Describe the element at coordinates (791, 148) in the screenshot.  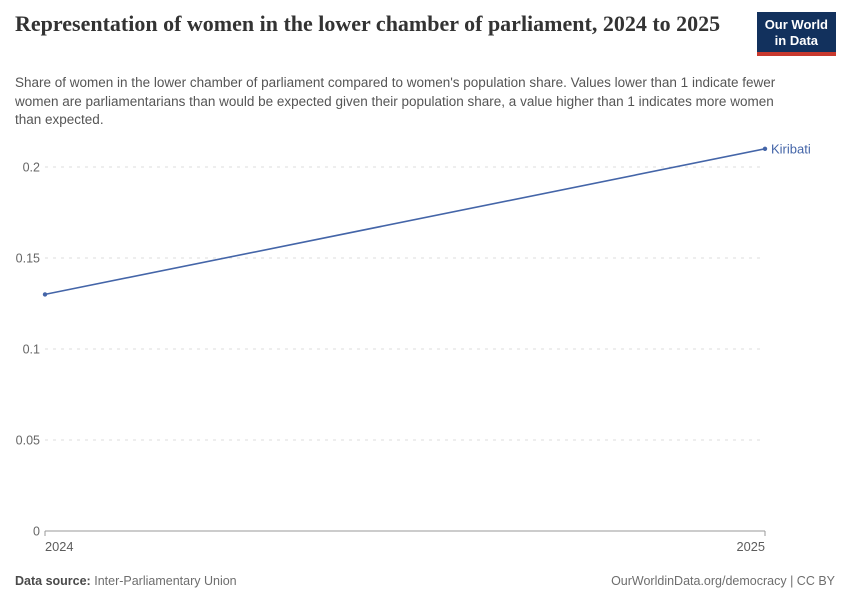
I see `entity-label: Kiribati` at that location.